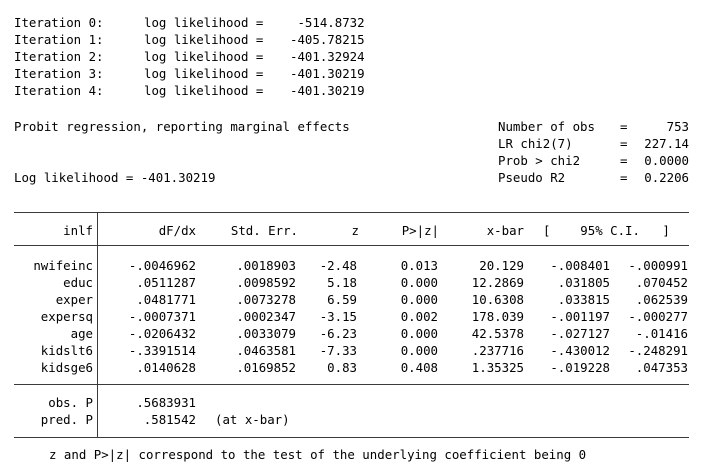  Describe the element at coordinates (166, 402) in the screenshot. I see `obs-p-value: .5683931` at that location.